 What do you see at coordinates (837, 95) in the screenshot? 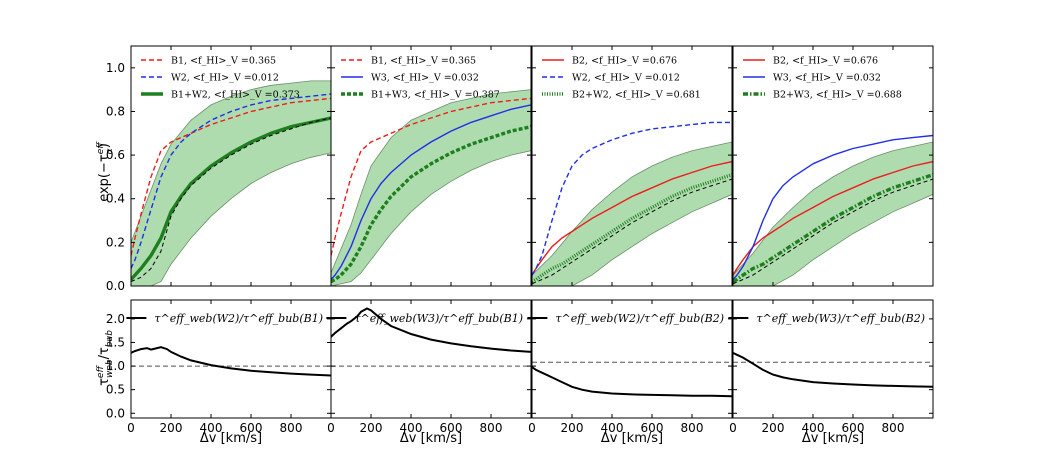
I see `panel-4-legend-label-3: B2+W3, <f_HI>_V =0.688` at bounding box center [837, 95].